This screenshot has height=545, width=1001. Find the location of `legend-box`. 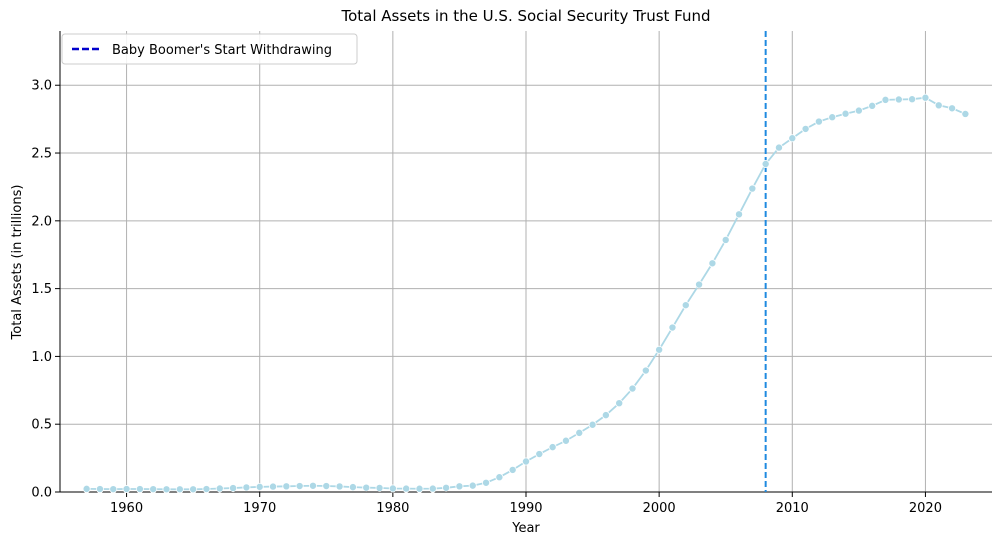

legend-box is located at coordinates (209, 49).